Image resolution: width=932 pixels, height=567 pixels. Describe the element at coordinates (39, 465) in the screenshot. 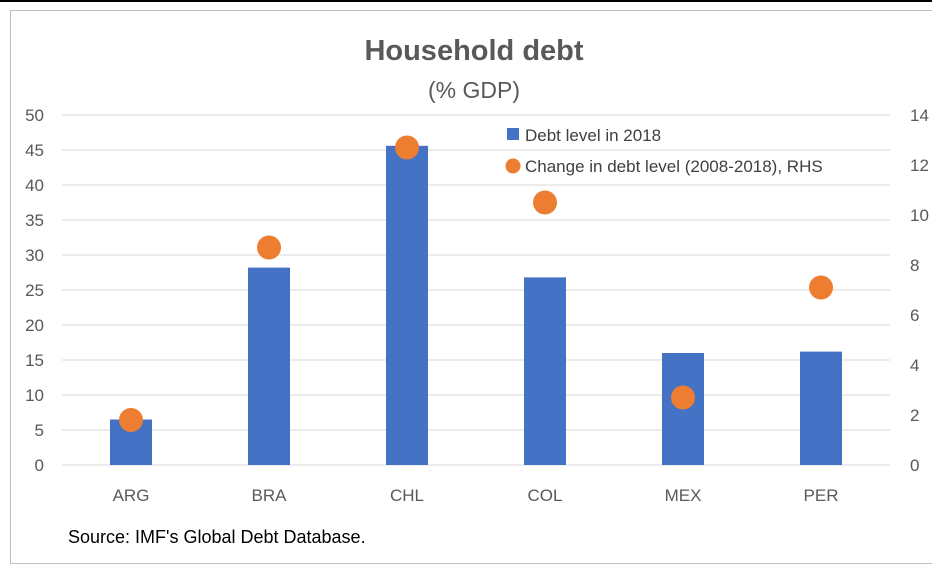

I see `left-tick-label: 0` at that location.